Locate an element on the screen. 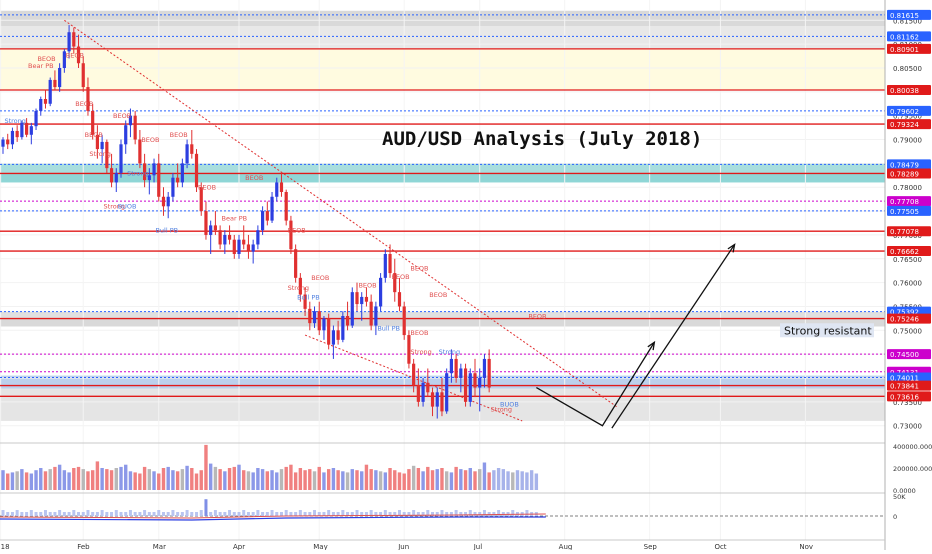 The height and width of the screenshot is (554, 932). y-tick-label: 0.76500 is located at coordinates (907, 260).